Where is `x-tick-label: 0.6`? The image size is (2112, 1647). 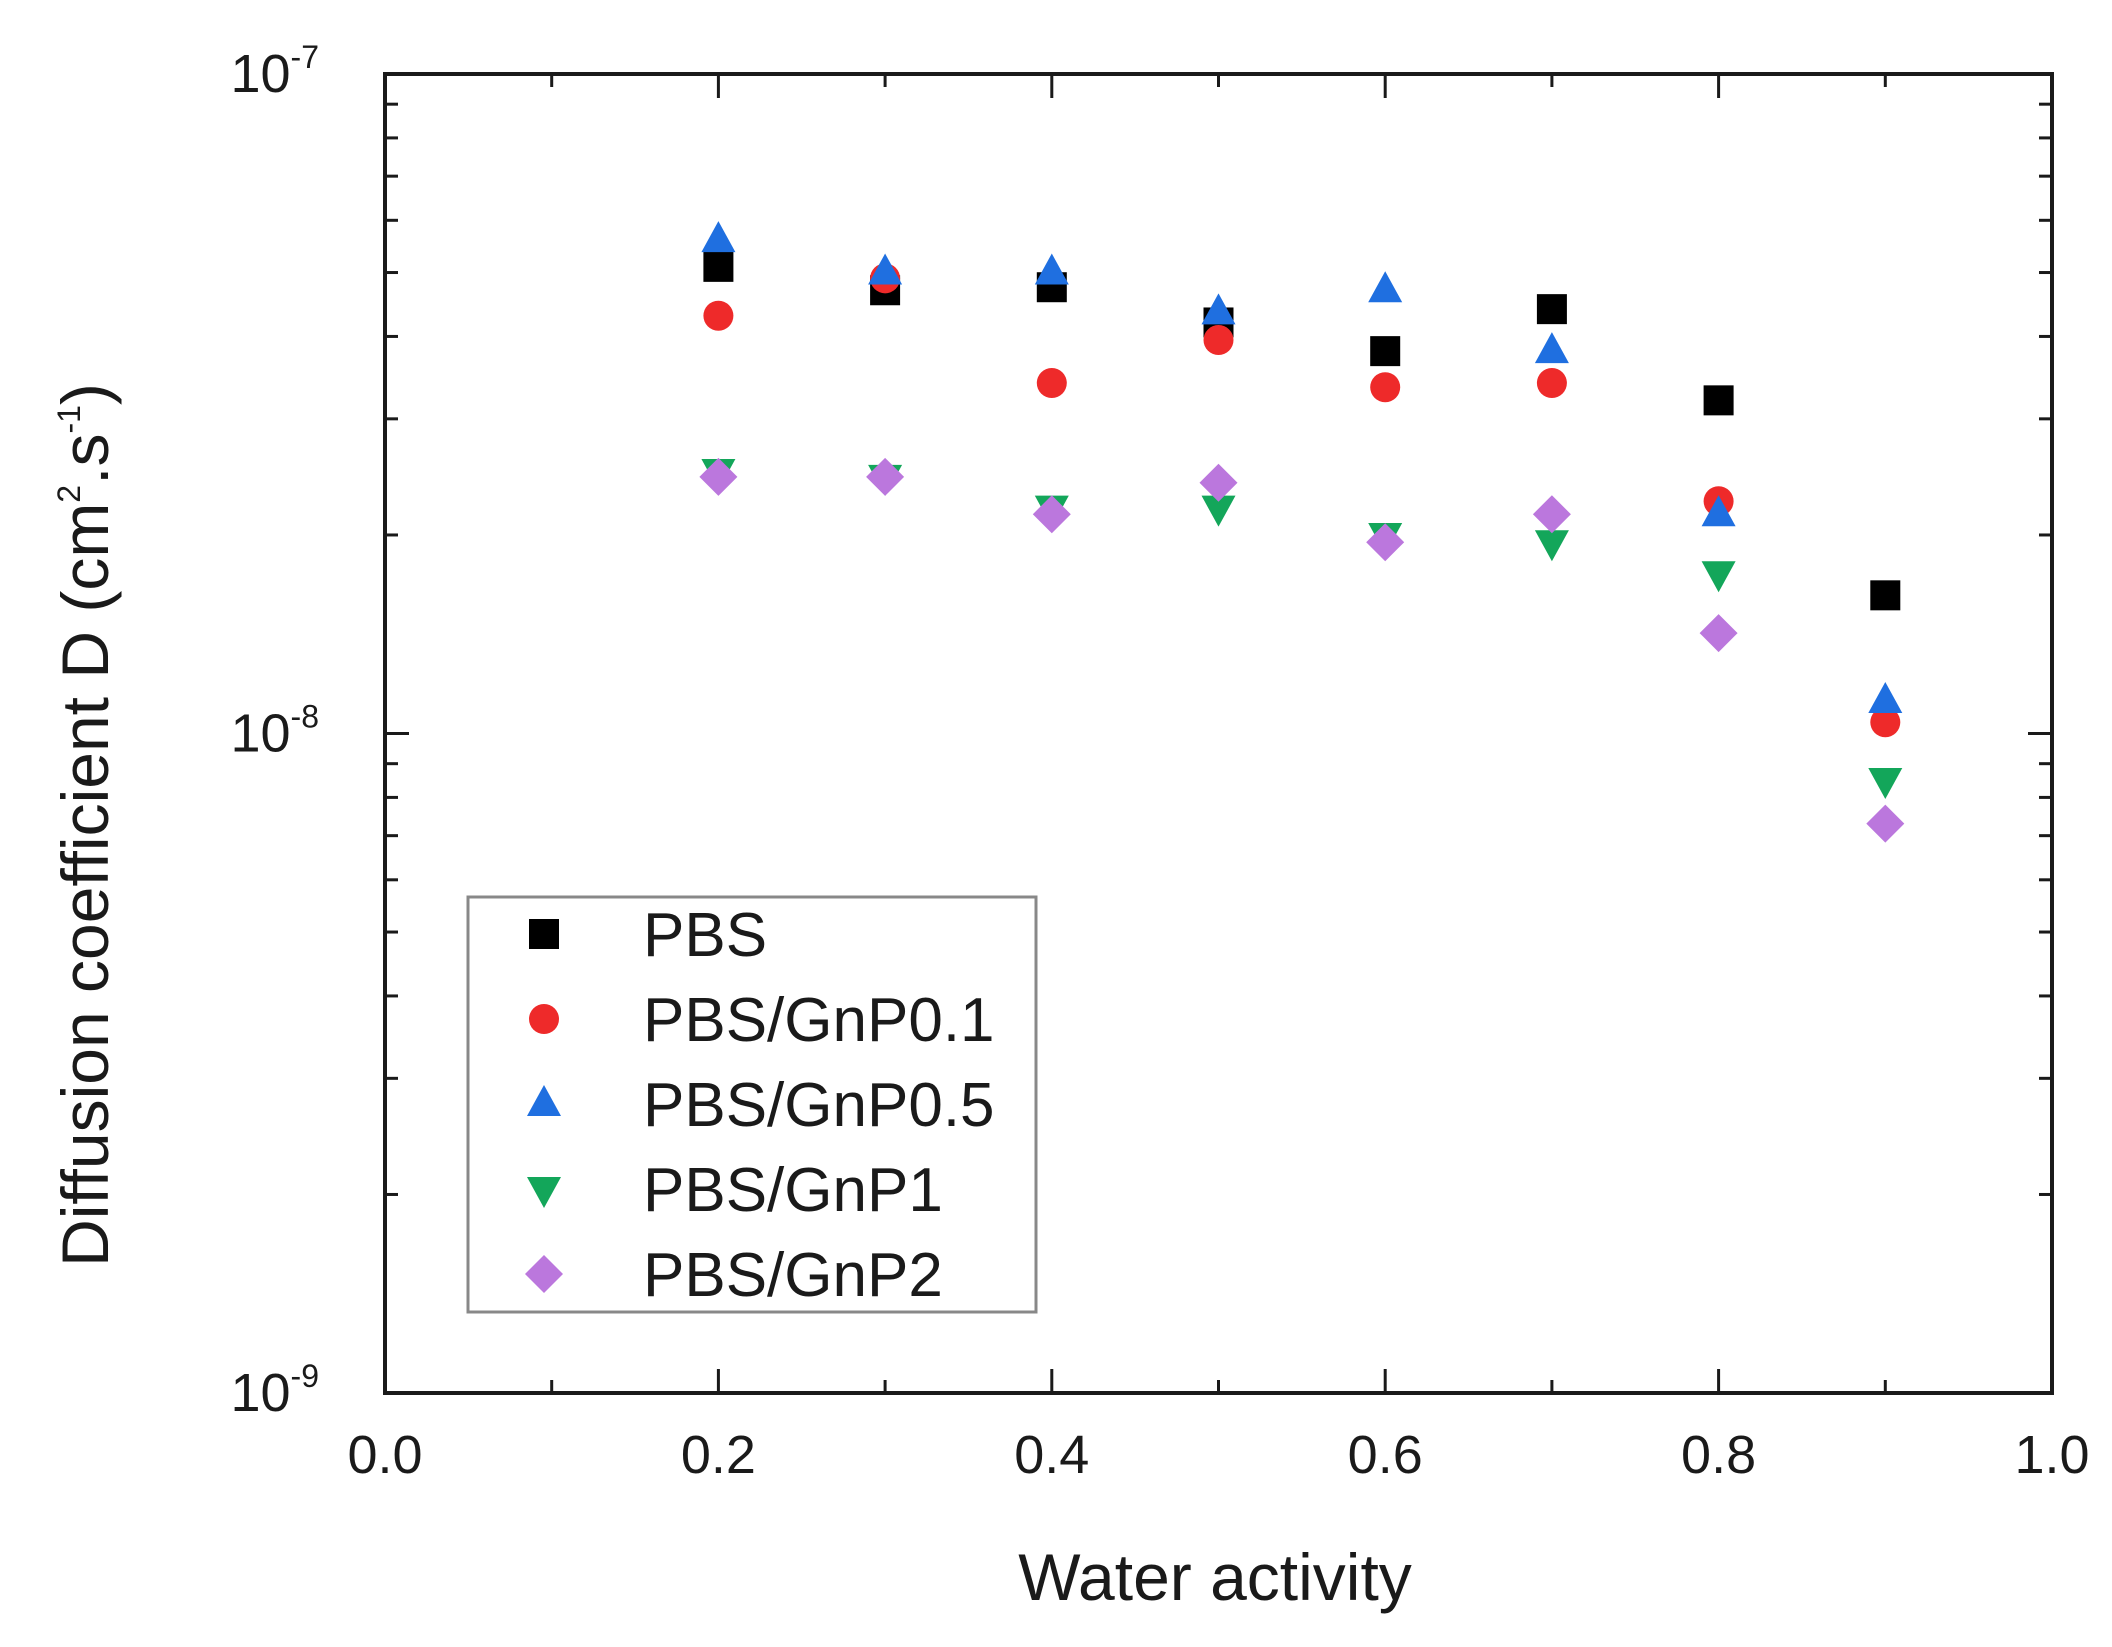 x-tick-label: 0.6 is located at coordinates (1385, 1455).